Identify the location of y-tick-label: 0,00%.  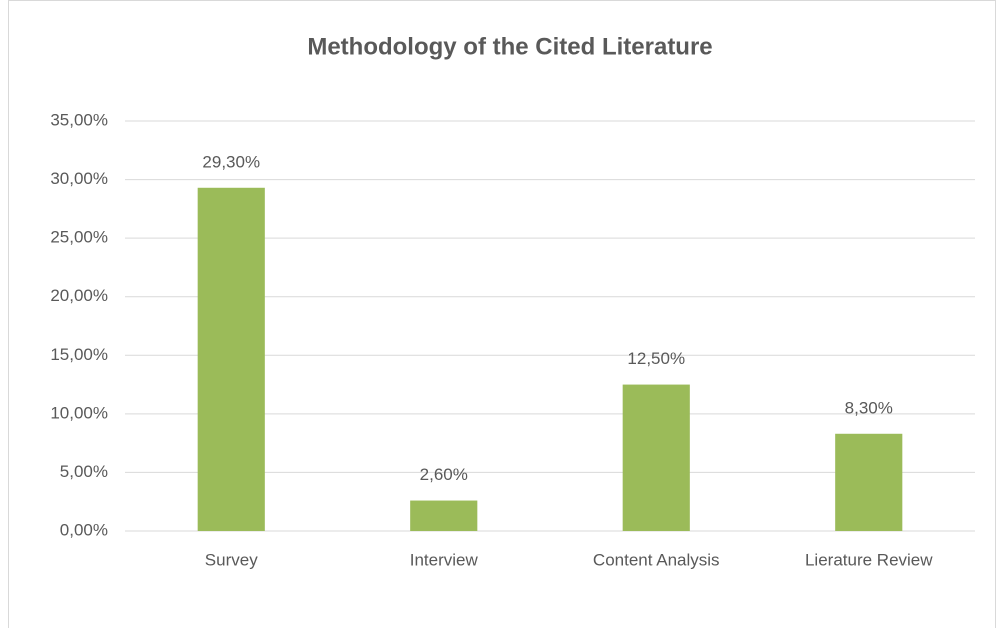
(84, 529).